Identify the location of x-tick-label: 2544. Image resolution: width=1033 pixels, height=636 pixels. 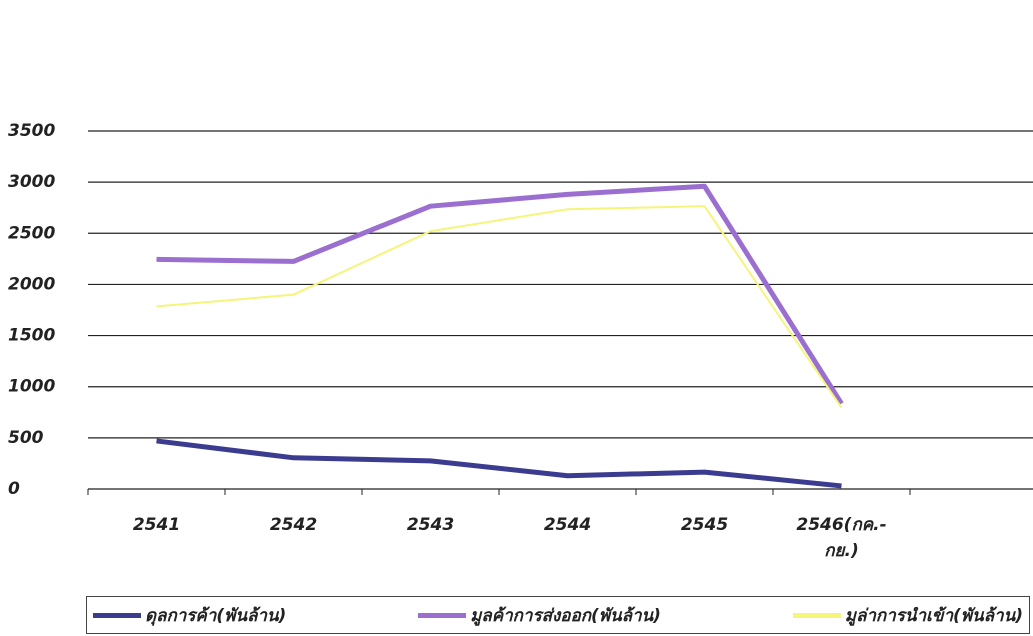
(567, 525).